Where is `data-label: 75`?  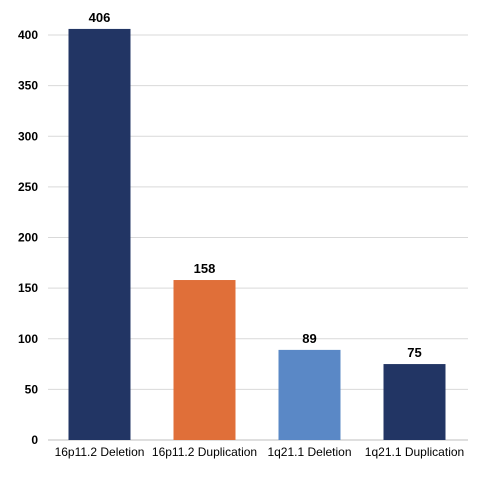 data-label: 75 is located at coordinates (414, 352).